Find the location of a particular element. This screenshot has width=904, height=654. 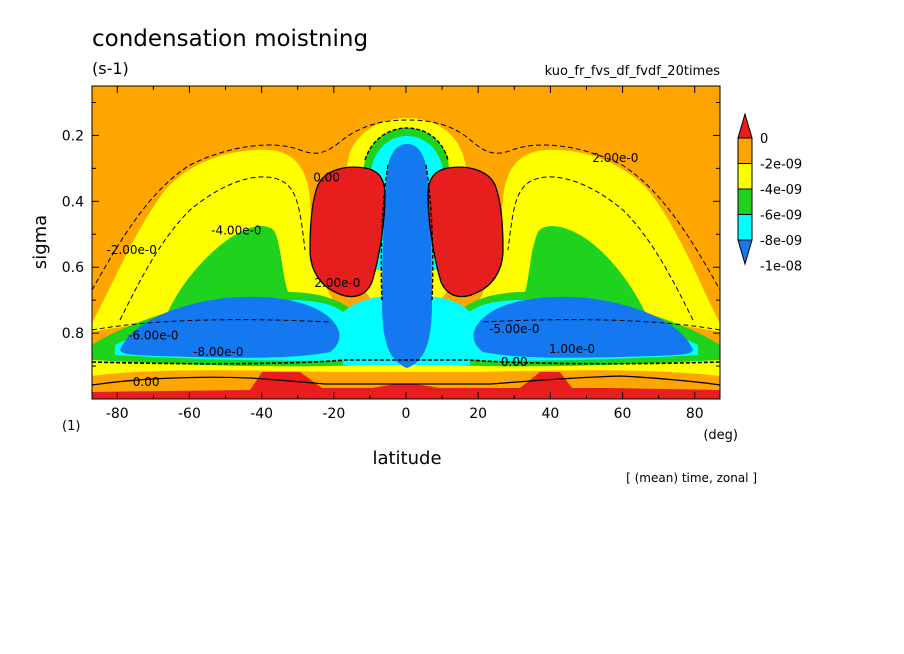

color-legend: 0 -2e-09 -4e-09 -6e-09 -8e-09 -1e-08 is located at coordinates (769, 193).